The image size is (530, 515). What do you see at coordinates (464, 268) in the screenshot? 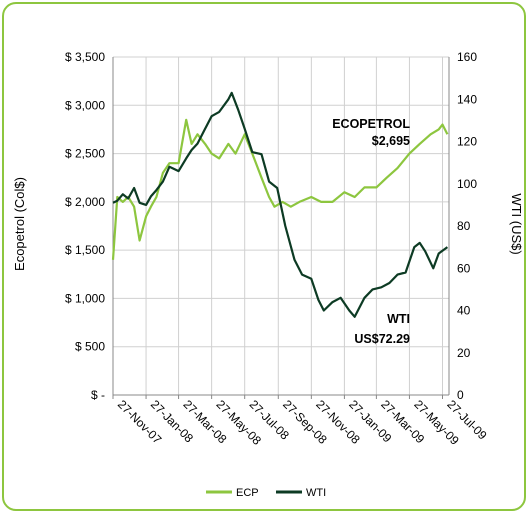
I see `right-tick-label: 60` at bounding box center [464, 268].